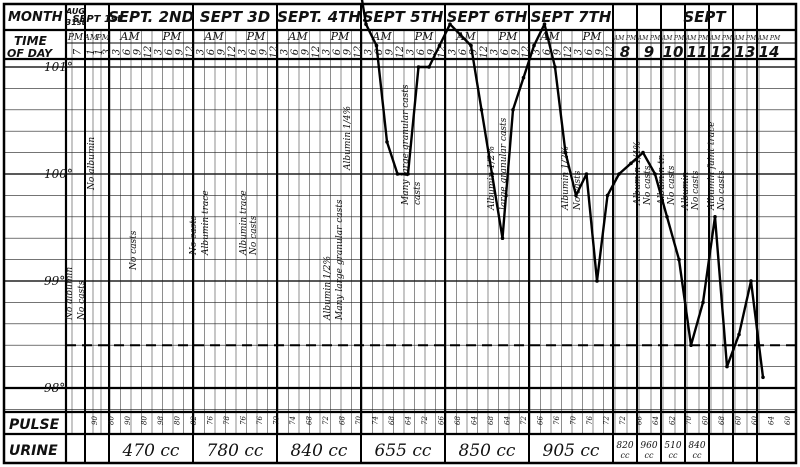 The width and height of the screenshot is (800, 467). I want to click on pulse-value: 90, so click(128, 420).